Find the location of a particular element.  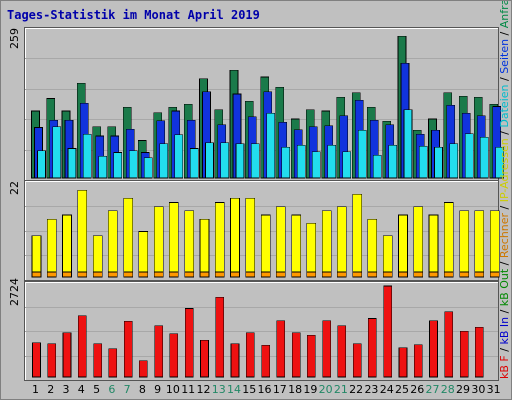

day-label: 4 is located at coordinates (81, 389).